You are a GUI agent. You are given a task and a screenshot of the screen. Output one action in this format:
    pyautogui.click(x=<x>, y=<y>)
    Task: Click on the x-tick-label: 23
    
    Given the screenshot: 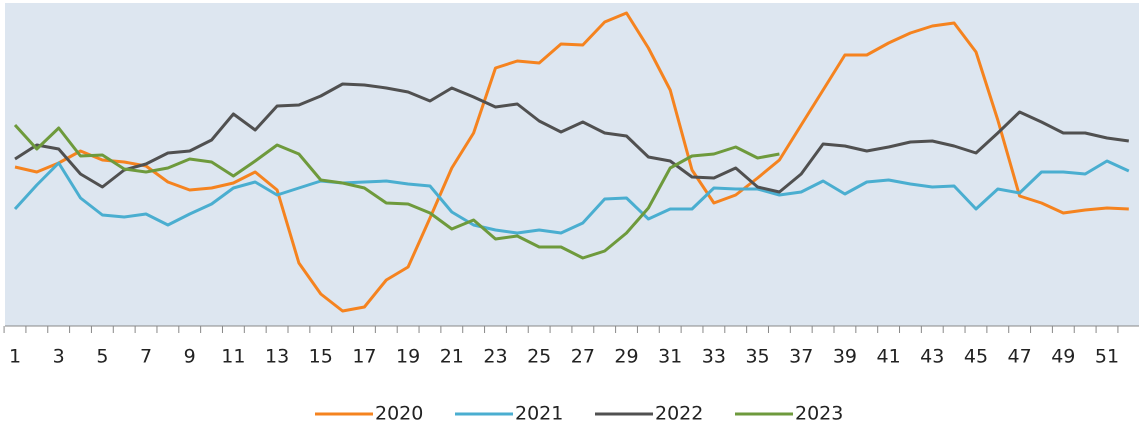 What is the action you would take?
    pyautogui.click(x=495, y=357)
    